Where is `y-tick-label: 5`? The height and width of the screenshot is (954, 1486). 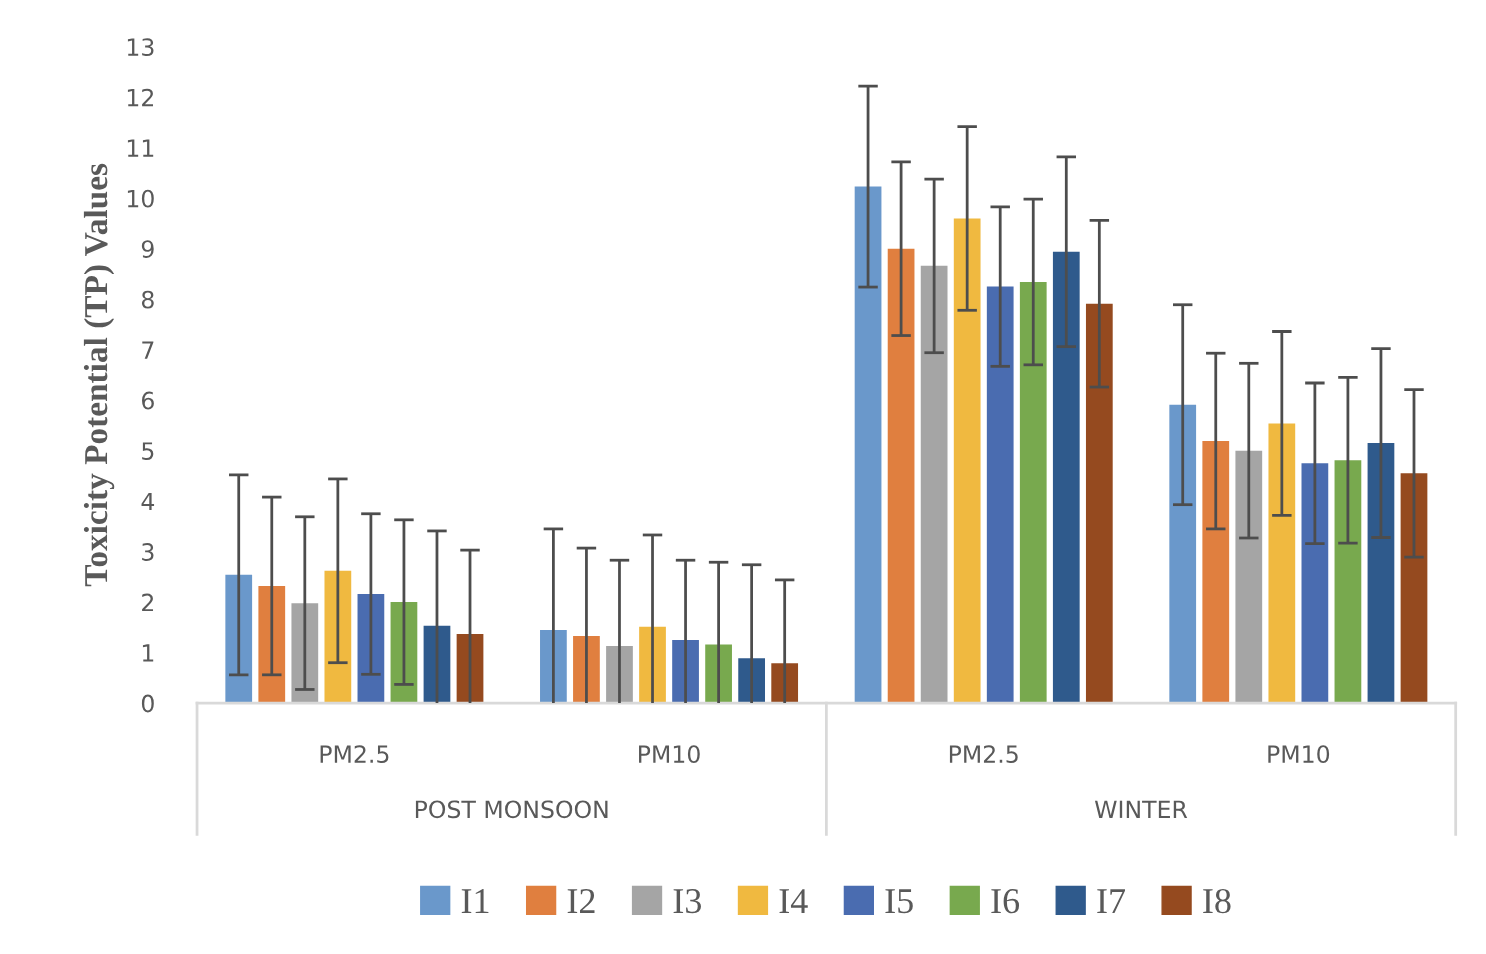 y-tick-label: 5 is located at coordinates (148, 451).